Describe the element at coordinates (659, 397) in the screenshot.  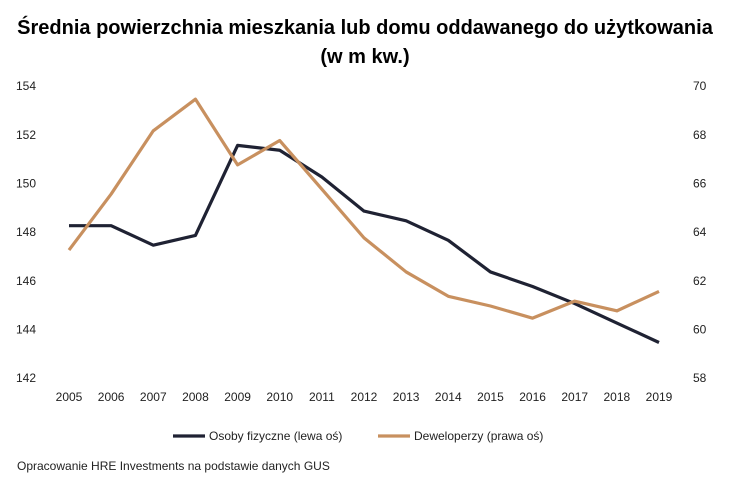
I see `x-tick-label: 2019` at that location.